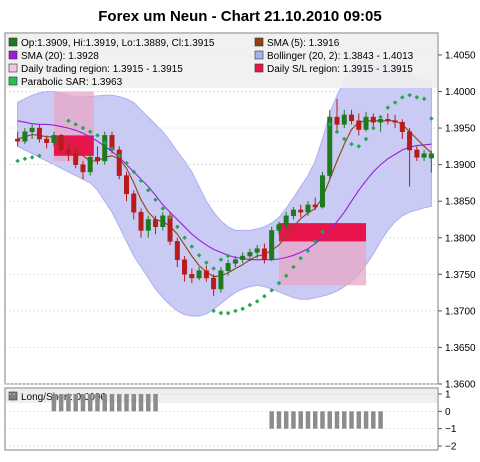 This screenshot has width=480, height=462. I want to click on sub-y-tick-label: −2, so click(451, 447).